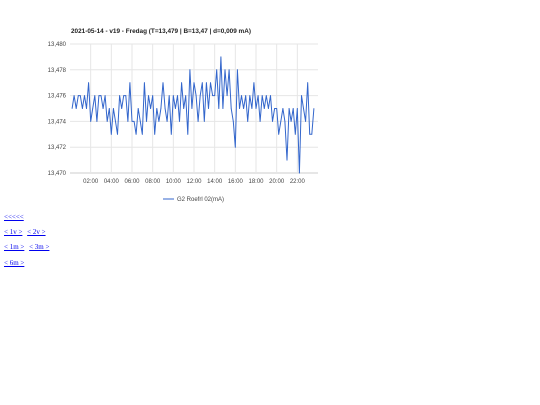 The image size is (540, 405). I want to click on legend: G2 Roefrl 02(mA), so click(193, 200).